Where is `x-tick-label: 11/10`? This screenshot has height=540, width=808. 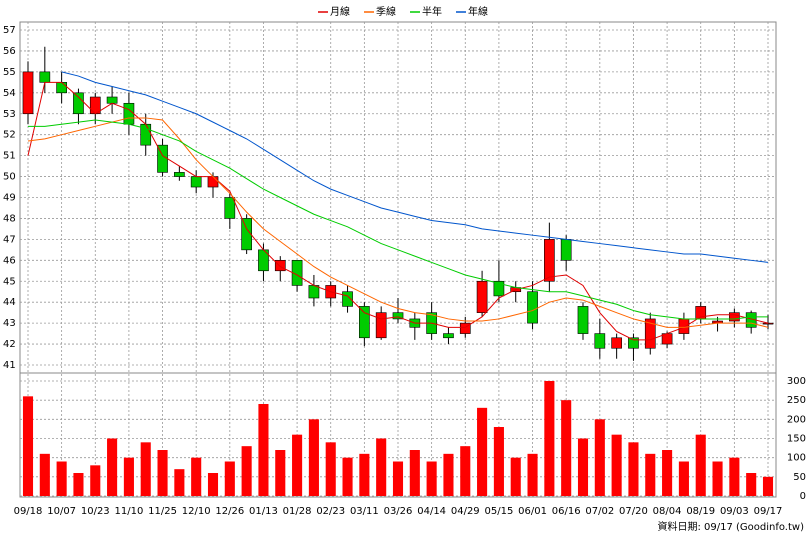
x-tick-label: 11/10 is located at coordinates (128, 511).